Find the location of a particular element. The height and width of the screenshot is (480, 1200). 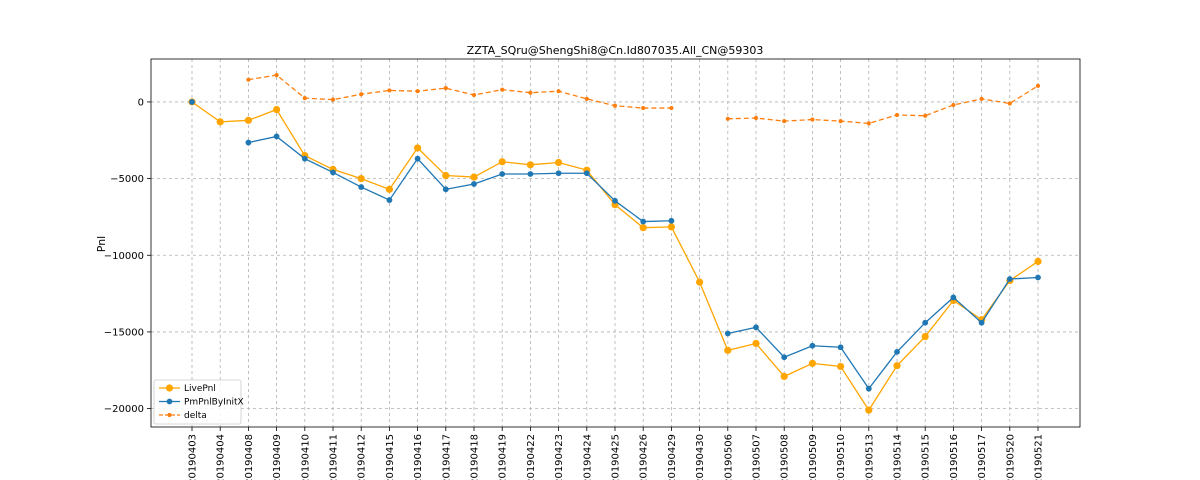

legend-marker-PmPnlByInitX is located at coordinates (169, 401).